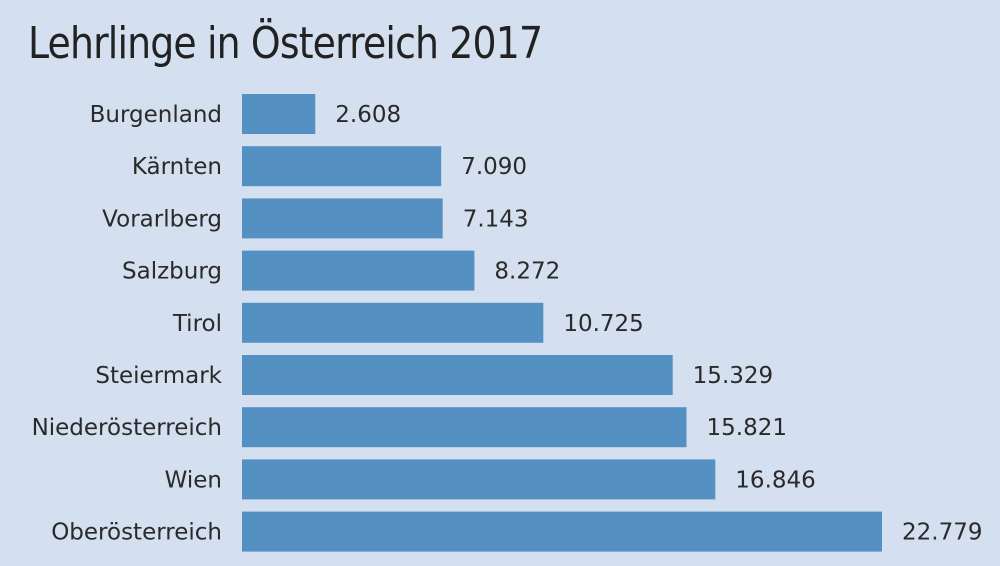  Describe the element at coordinates (942, 533) in the screenshot. I see `value-label: 22.779` at that location.